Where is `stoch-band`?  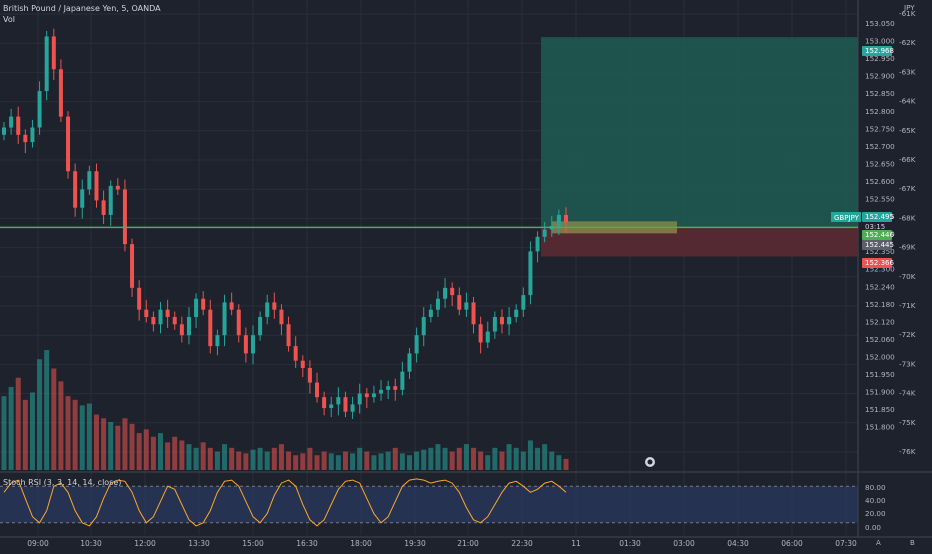 stoch-band is located at coordinates (429, 504).